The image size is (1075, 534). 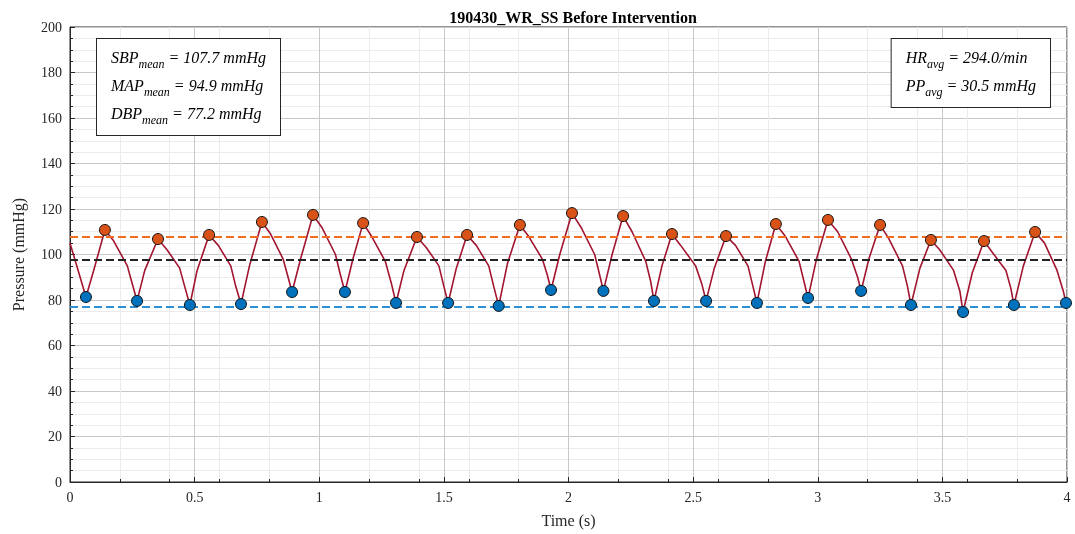 I want to click on x-tick-label: 0, so click(x=70, y=497).